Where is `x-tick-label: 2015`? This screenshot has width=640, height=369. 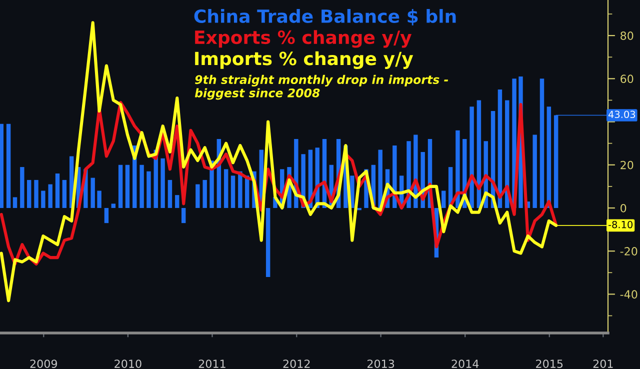
x-tick-label: 2015 is located at coordinates (549, 364).